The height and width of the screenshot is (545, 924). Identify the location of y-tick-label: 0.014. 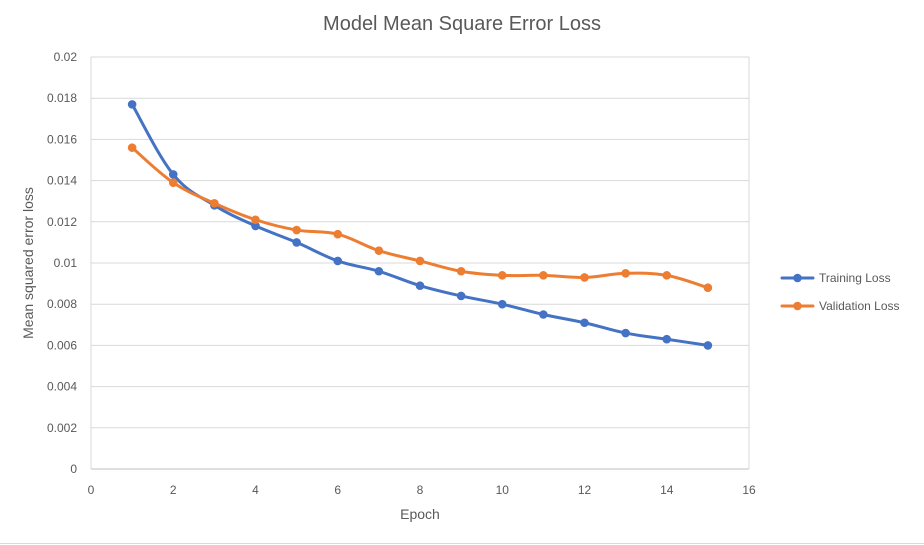
(62, 181).